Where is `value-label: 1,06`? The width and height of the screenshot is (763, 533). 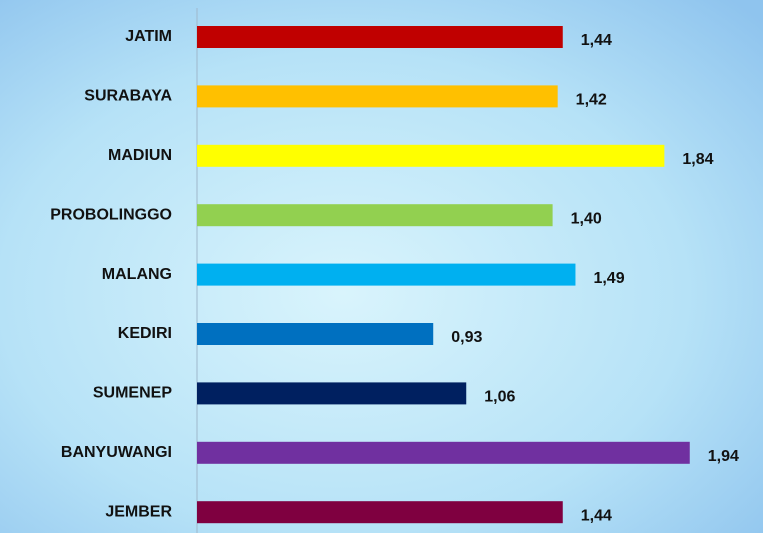 value-label: 1,06 is located at coordinates (499, 397).